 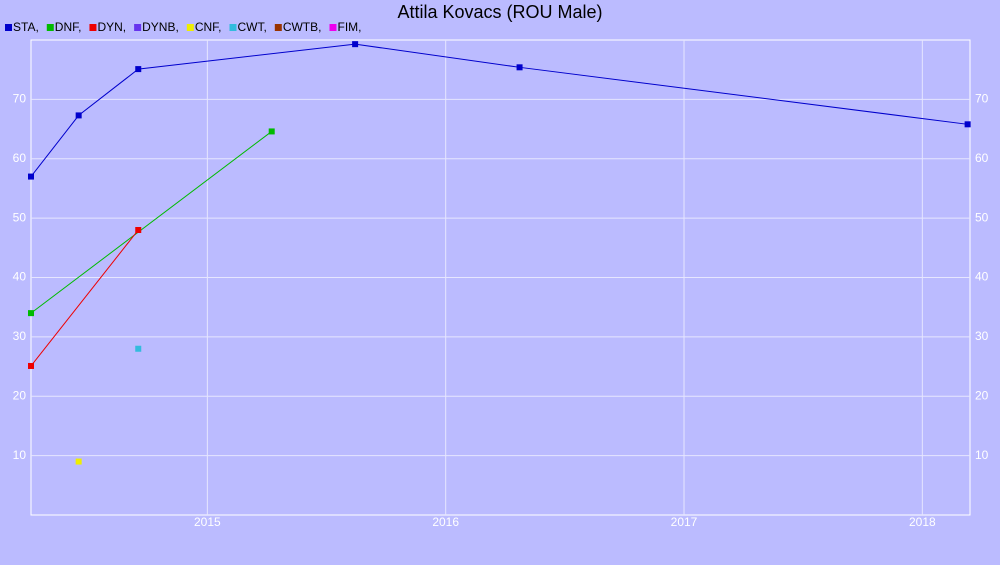 I want to click on y2-tick-label: 50, so click(x=982, y=217).